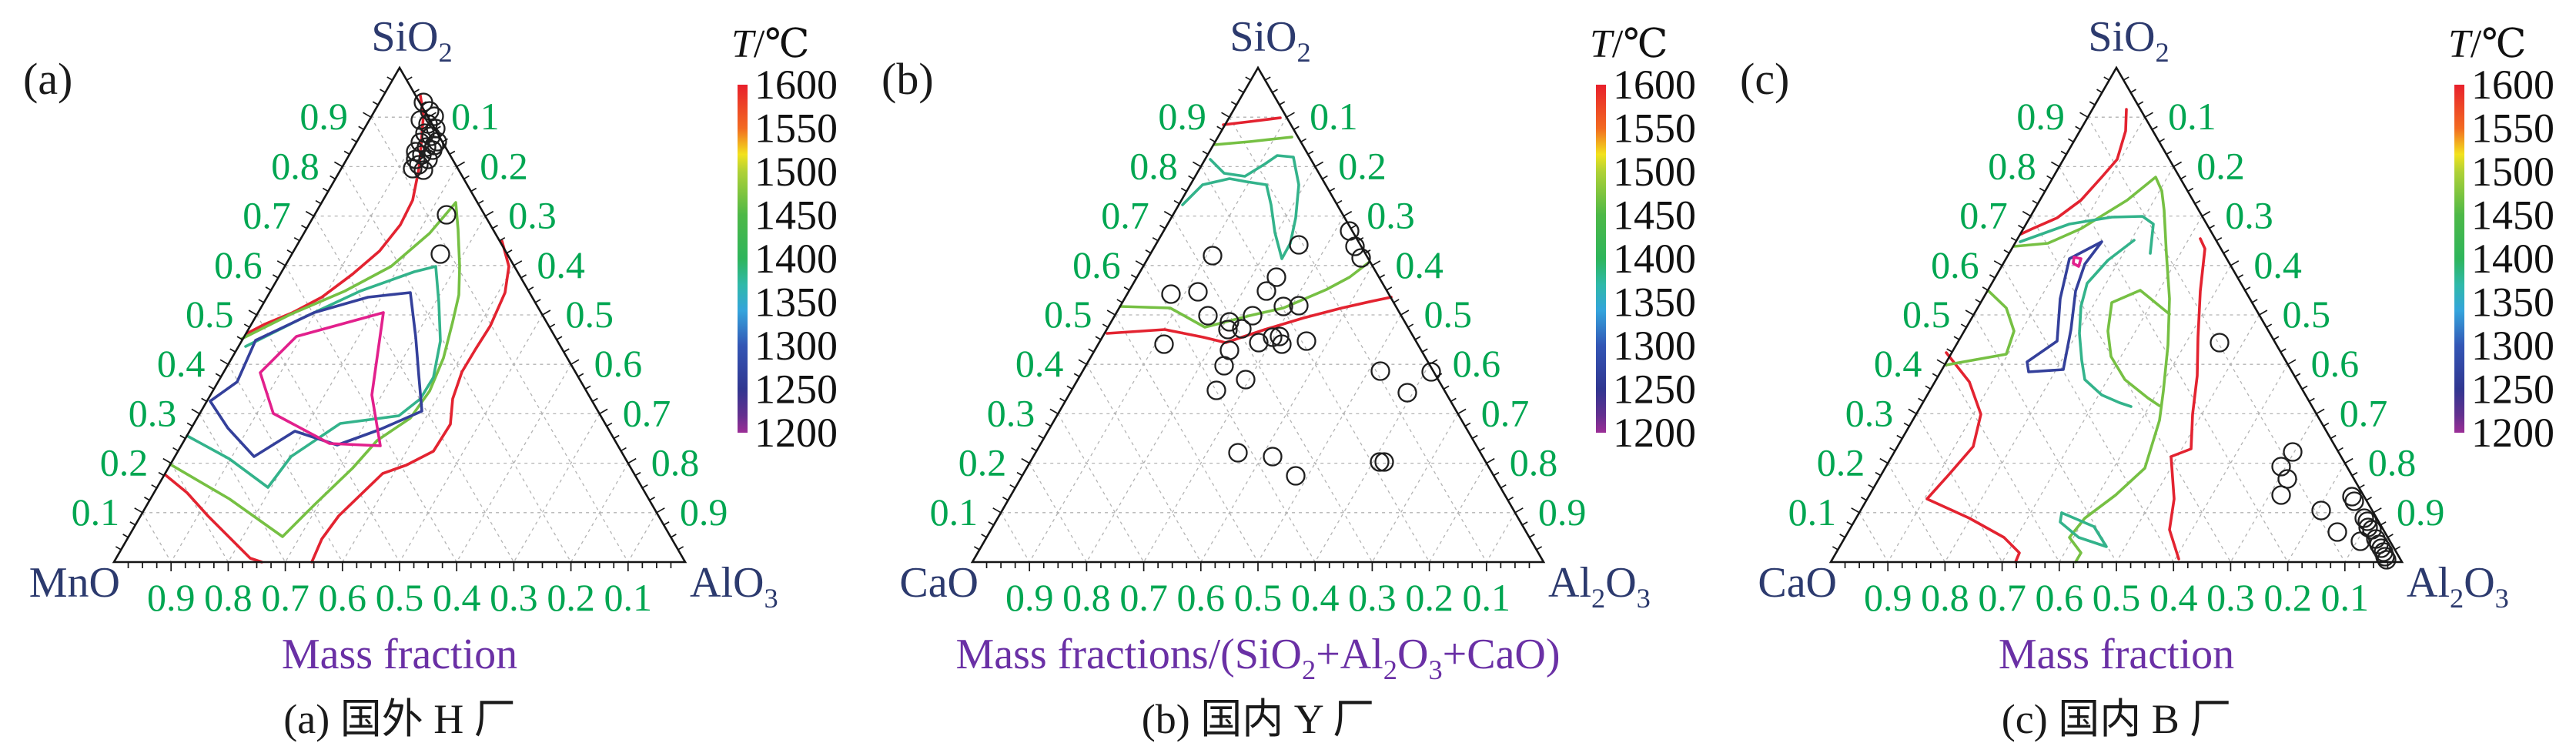 The width and height of the screenshot is (2576, 743). Describe the element at coordinates (782, 44) in the screenshot. I see `formula-segment: /℃` at that location.